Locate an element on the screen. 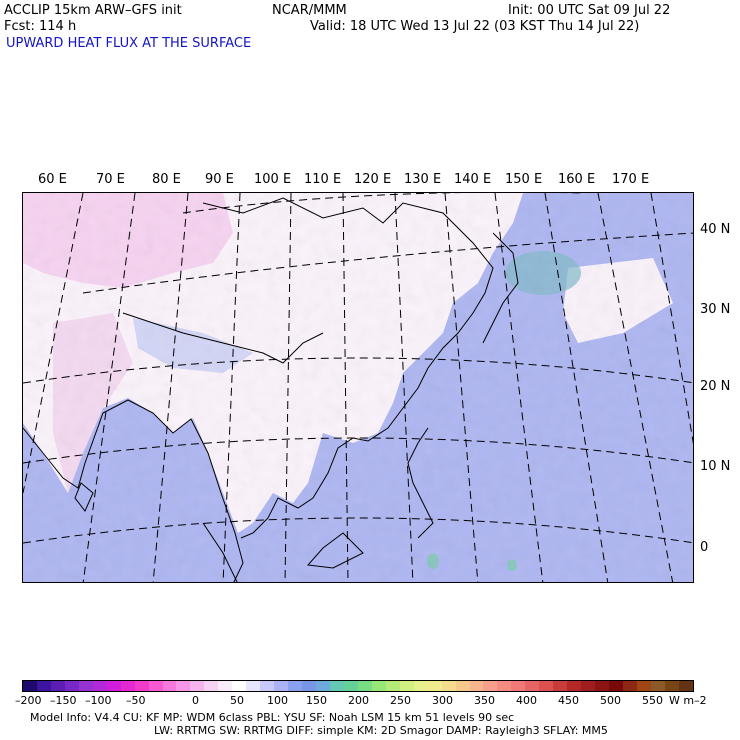 This screenshot has height=740, width=740. init-time: Init: 00 UTC Sat 09 Jul 22 is located at coordinates (589, 10).